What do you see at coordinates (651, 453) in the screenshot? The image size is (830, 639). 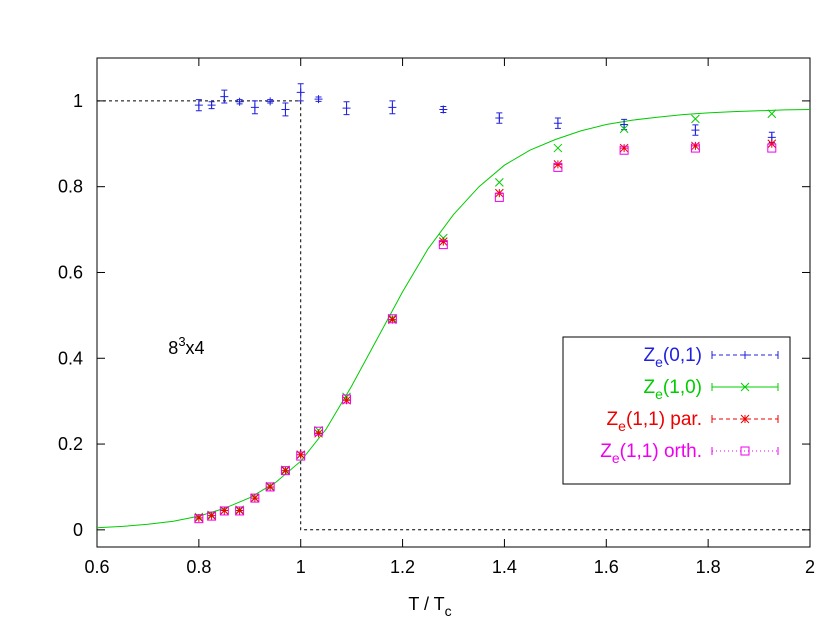 I see `legend-label-3: Ze(1,1) orth.` at bounding box center [651, 453].